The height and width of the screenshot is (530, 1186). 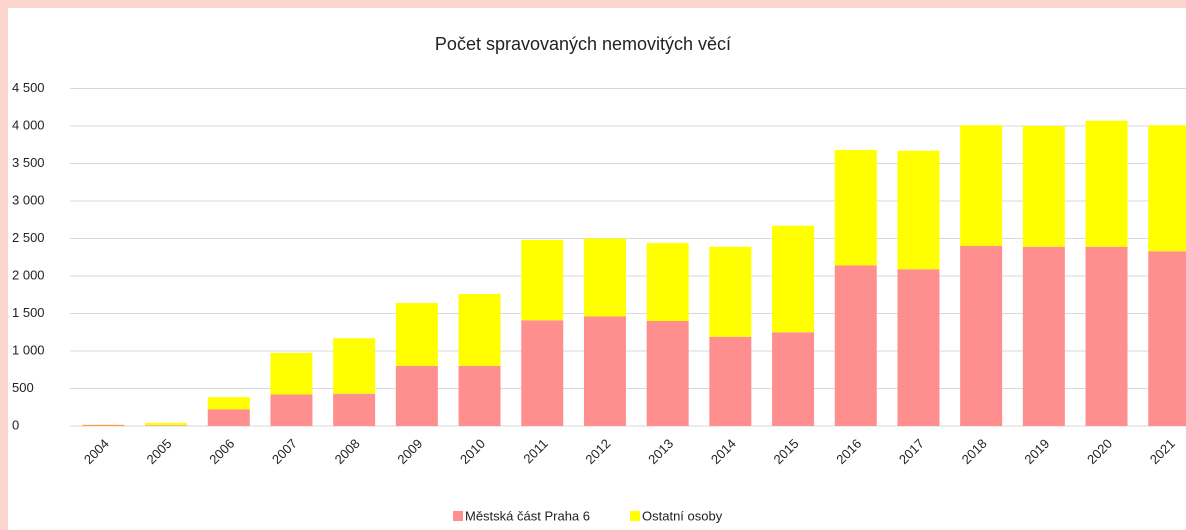 What do you see at coordinates (682, 515) in the screenshot?
I see `legend-label: Ostatní osoby` at bounding box center [682, 515].